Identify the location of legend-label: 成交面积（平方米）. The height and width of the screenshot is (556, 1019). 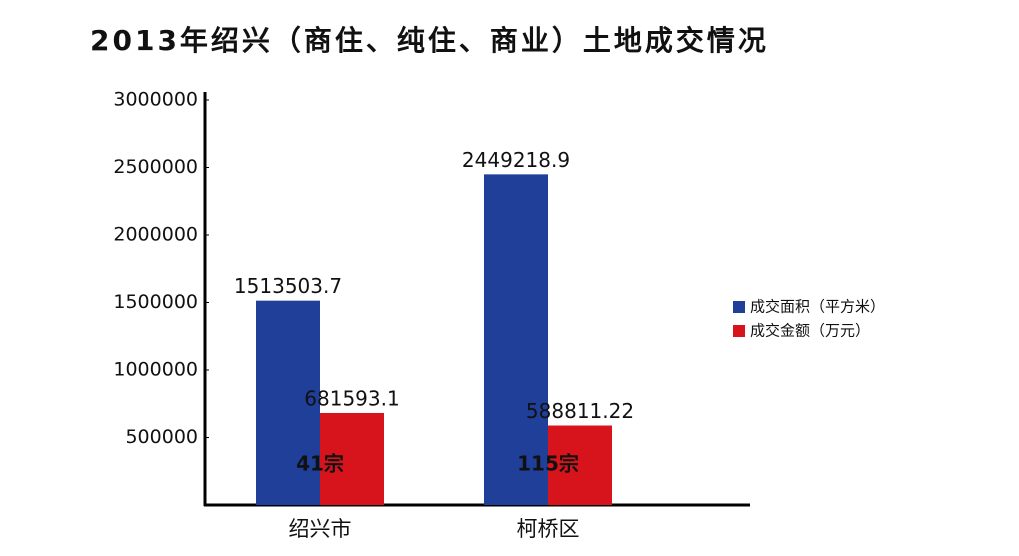
(817, 307).